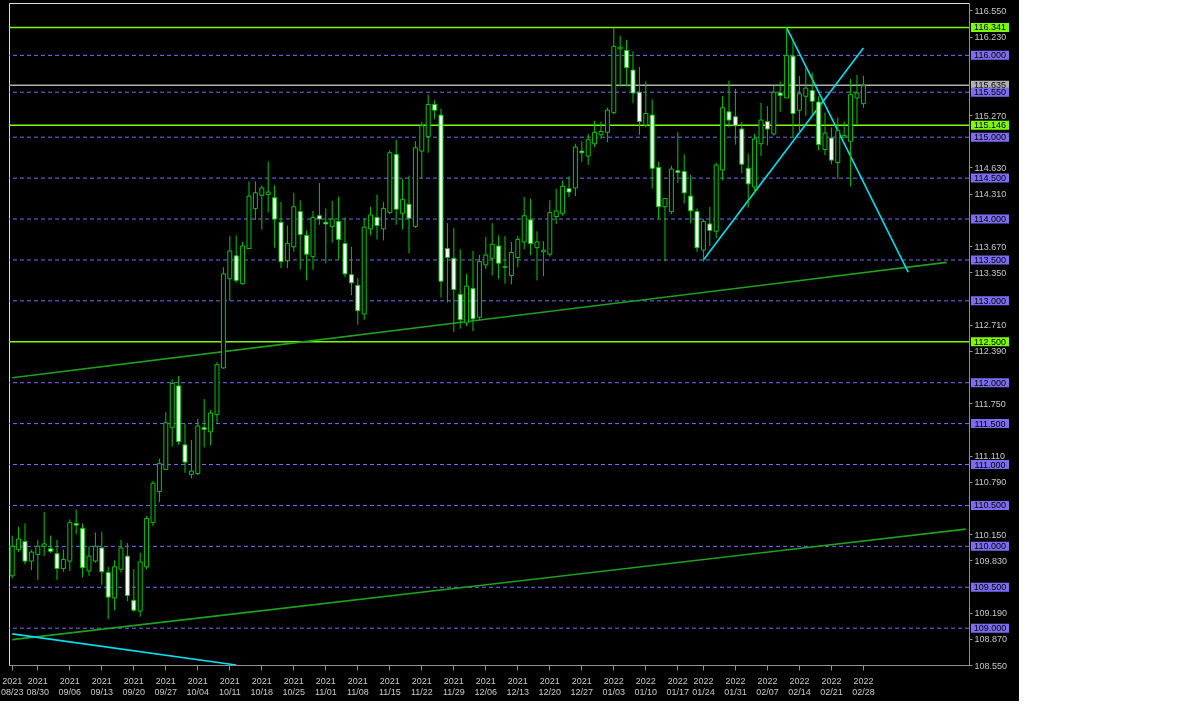  I want to click on y-tick-label: 109.830, so click(991, 560).